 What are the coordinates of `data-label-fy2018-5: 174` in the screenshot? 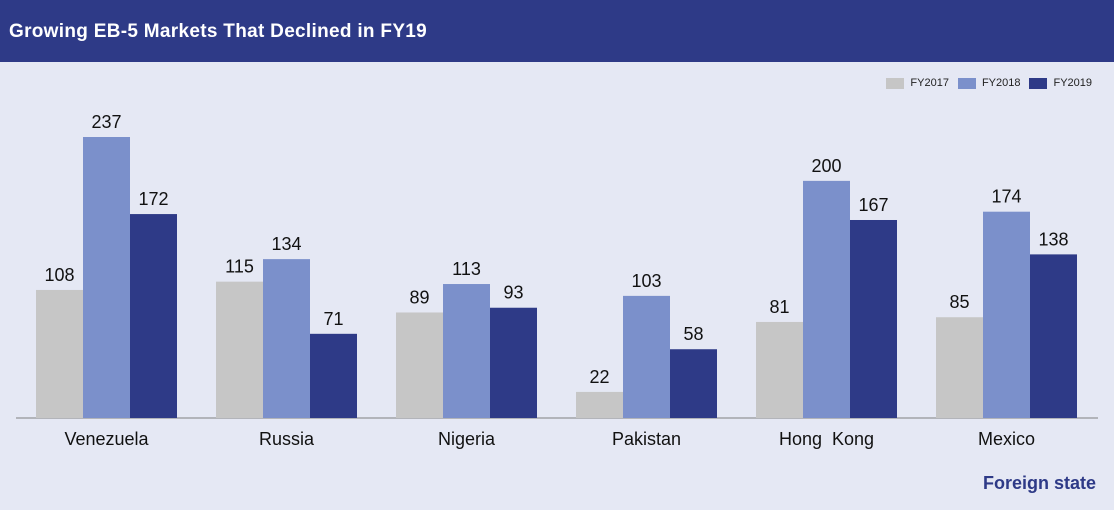 It's located at (1006, 197).